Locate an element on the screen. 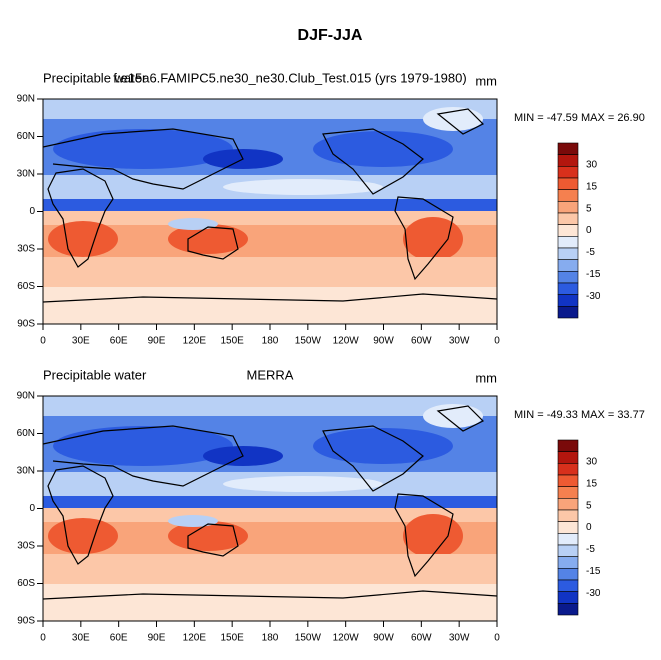 This screenshot has width=661, height=660. center-string: MERRA is located at coordinates (270, 374).